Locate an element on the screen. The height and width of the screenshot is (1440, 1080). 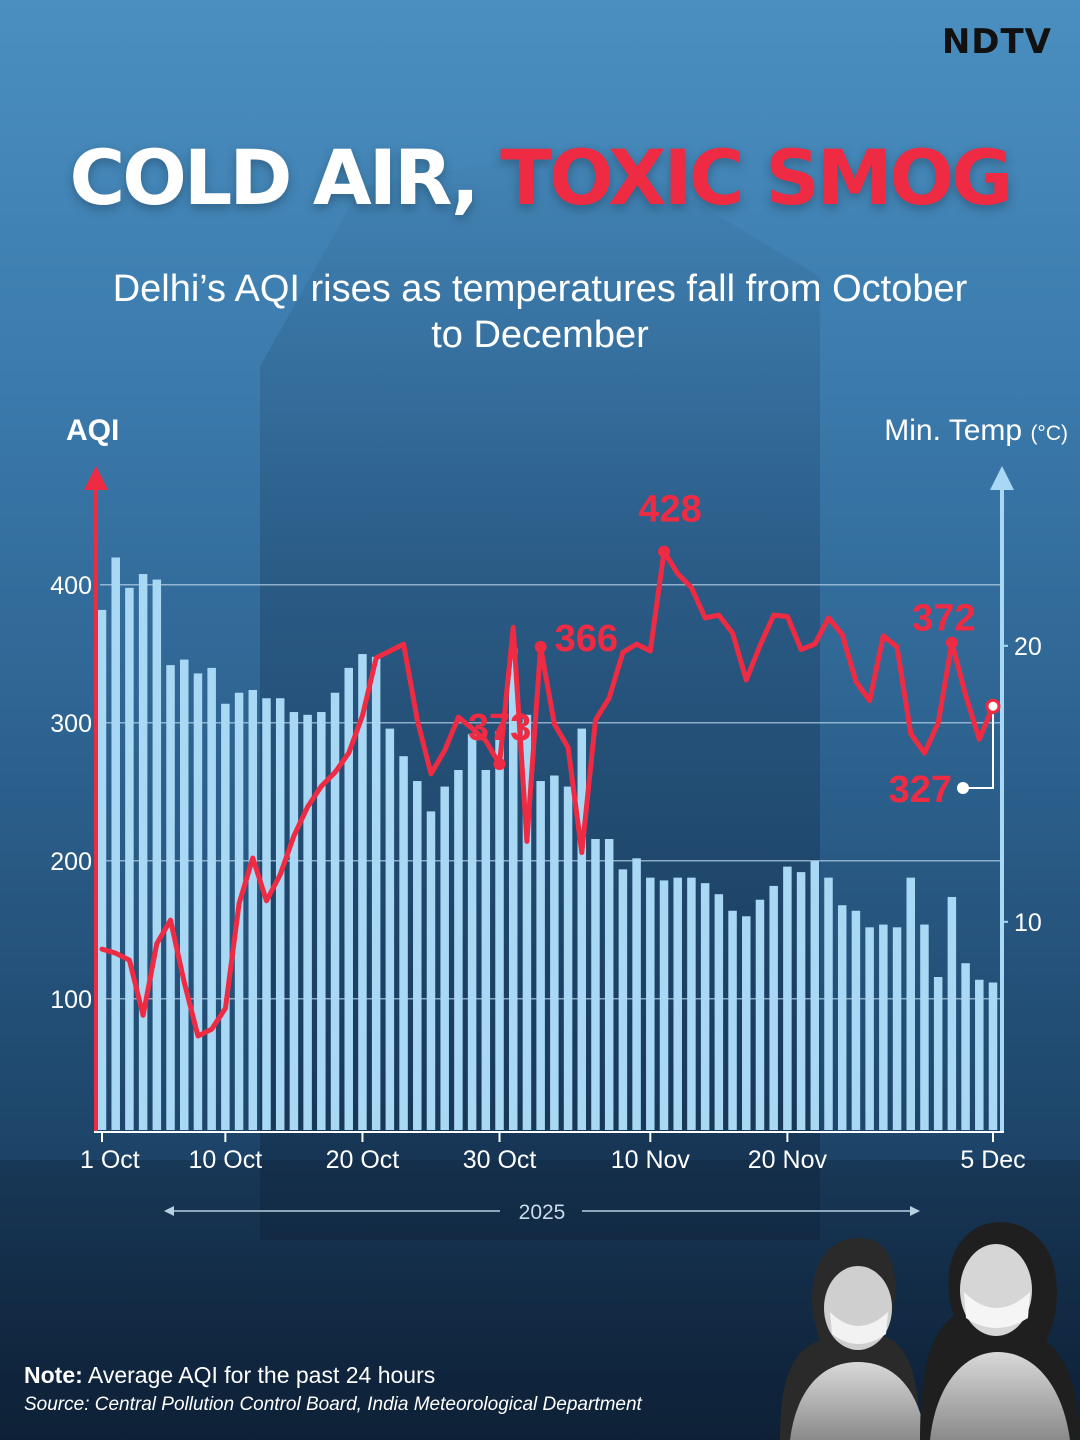
x-tick-label: 10 Oct is located at coordinates (226, 1160).